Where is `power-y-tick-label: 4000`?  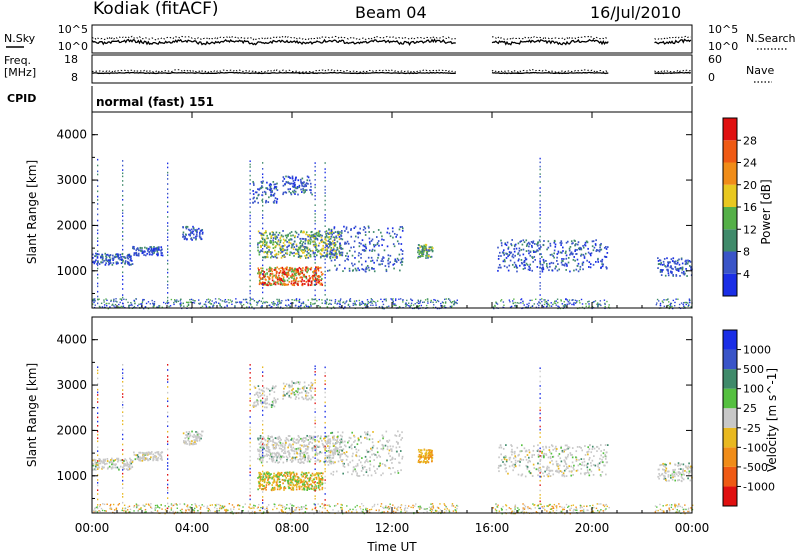 power-y-tick-label: 4000 is located at coordinates (71, 135).